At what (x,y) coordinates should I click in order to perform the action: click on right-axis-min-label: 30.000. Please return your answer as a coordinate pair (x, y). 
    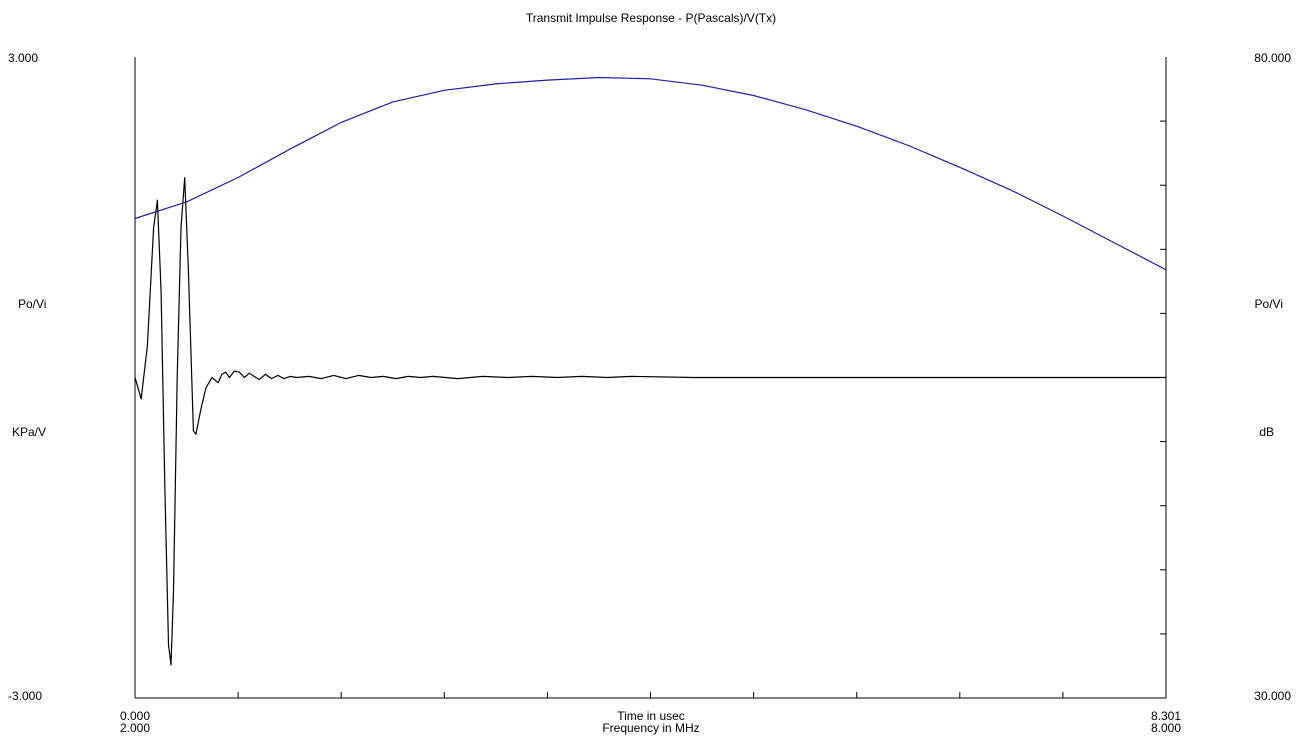
    Looking at the image, I should click on (1272, 696).